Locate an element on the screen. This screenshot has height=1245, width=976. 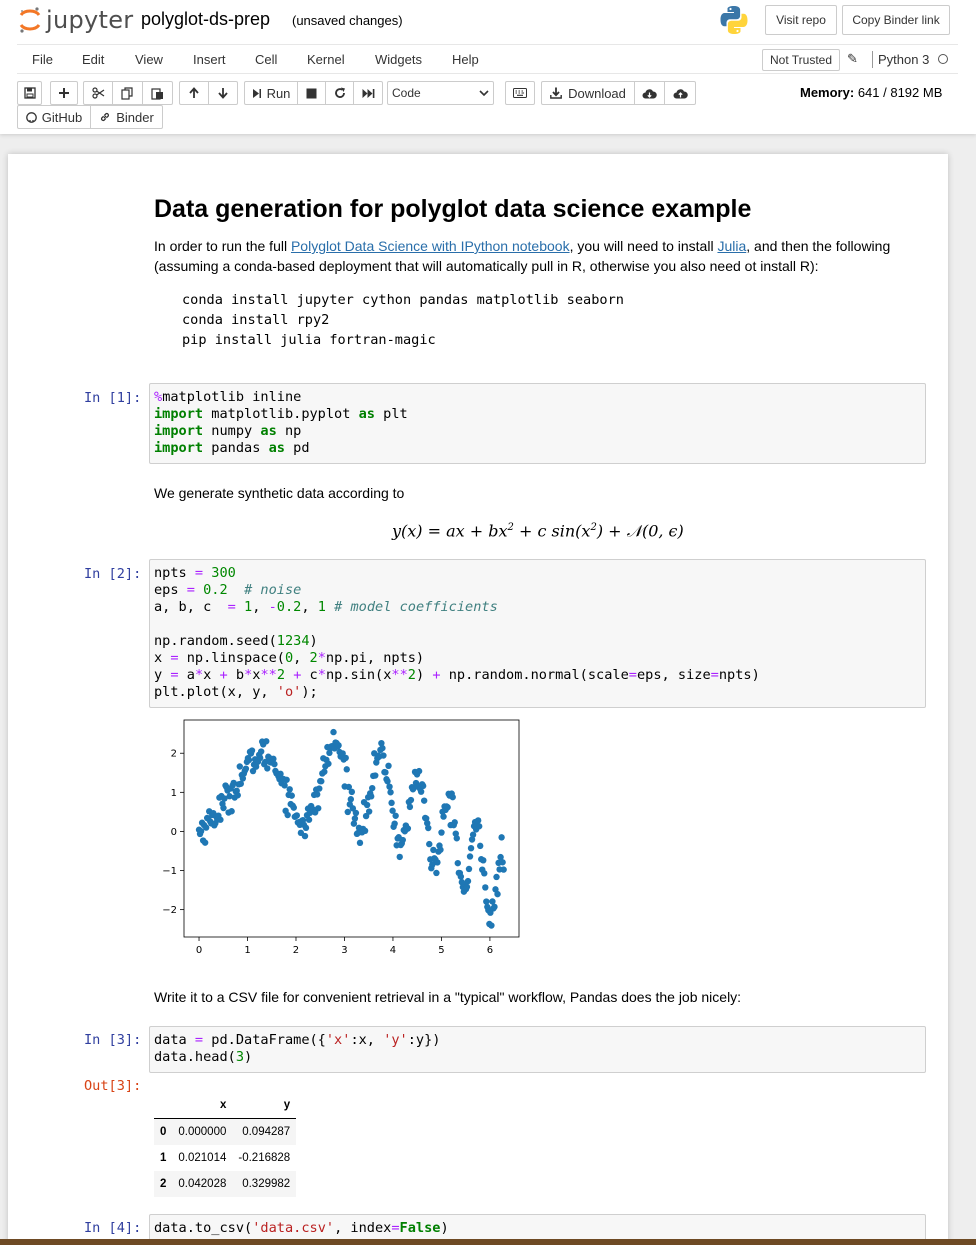
input-prompt: In [1]: is located at coordinates (113, 398).